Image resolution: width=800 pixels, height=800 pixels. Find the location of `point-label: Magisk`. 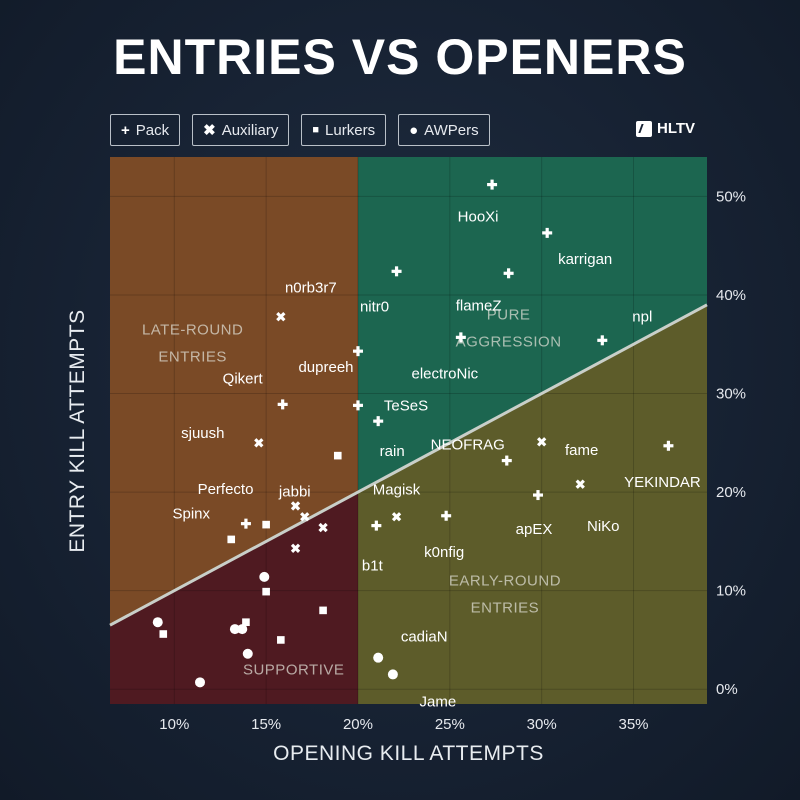

point-label: Magisk is located at coordinates (397, 490).